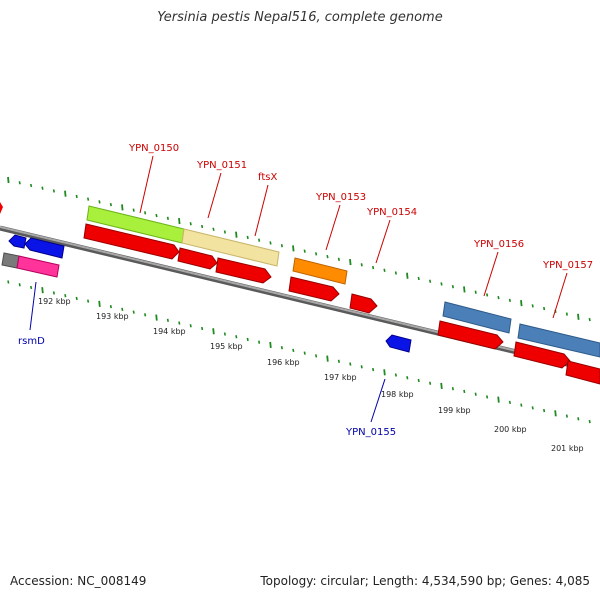 The width and height of the screenshot is (600, 600). What do you see at coordinates (112, 316) in the screenshot?
I see `ruler-label: 193 kbp` at bounding box center [112, 316].